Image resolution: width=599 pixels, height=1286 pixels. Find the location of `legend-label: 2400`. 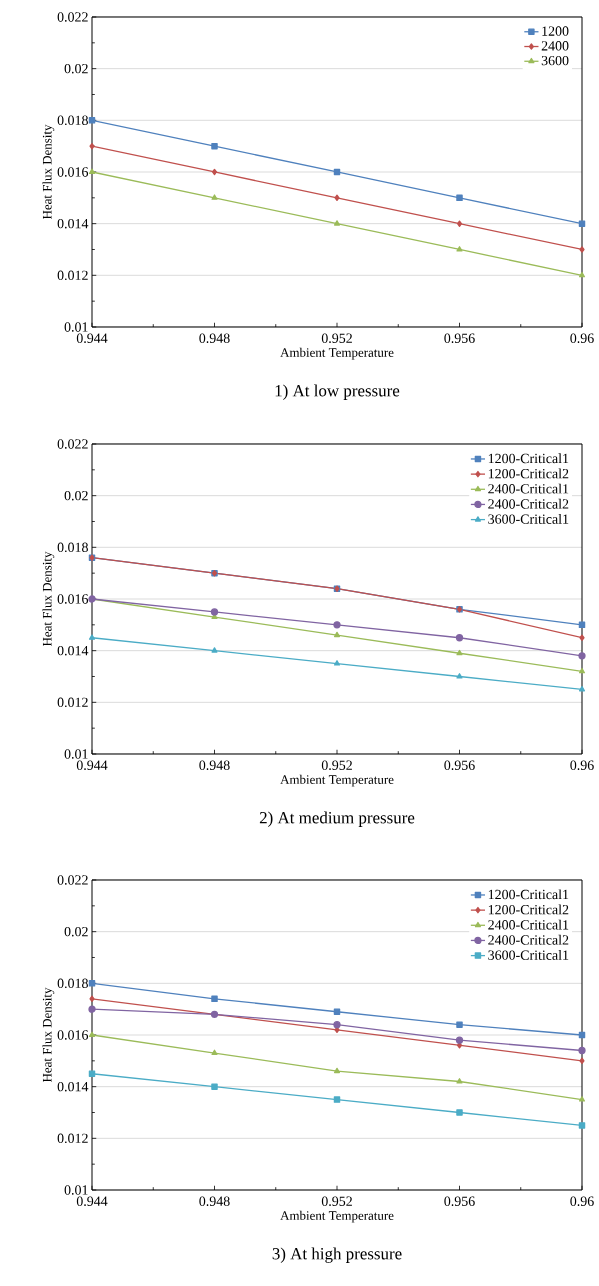

legend-label: 2400 is located at coordinates (555, 46).